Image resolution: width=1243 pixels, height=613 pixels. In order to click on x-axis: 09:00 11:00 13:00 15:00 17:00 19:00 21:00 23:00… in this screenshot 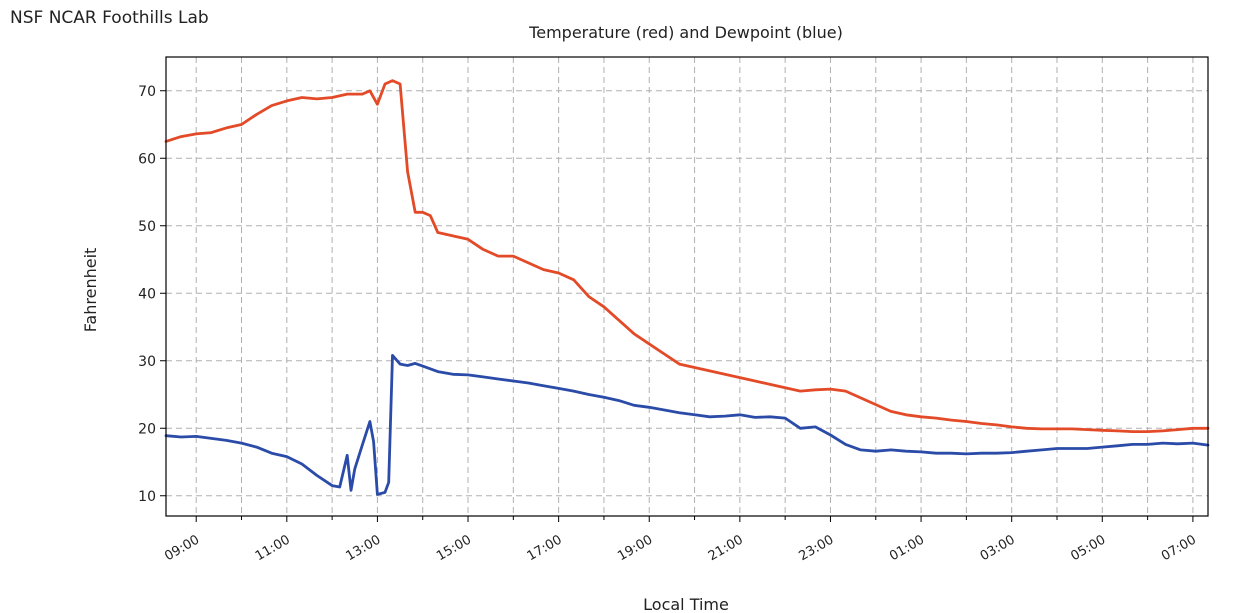, I will do `click(680, 540)`.